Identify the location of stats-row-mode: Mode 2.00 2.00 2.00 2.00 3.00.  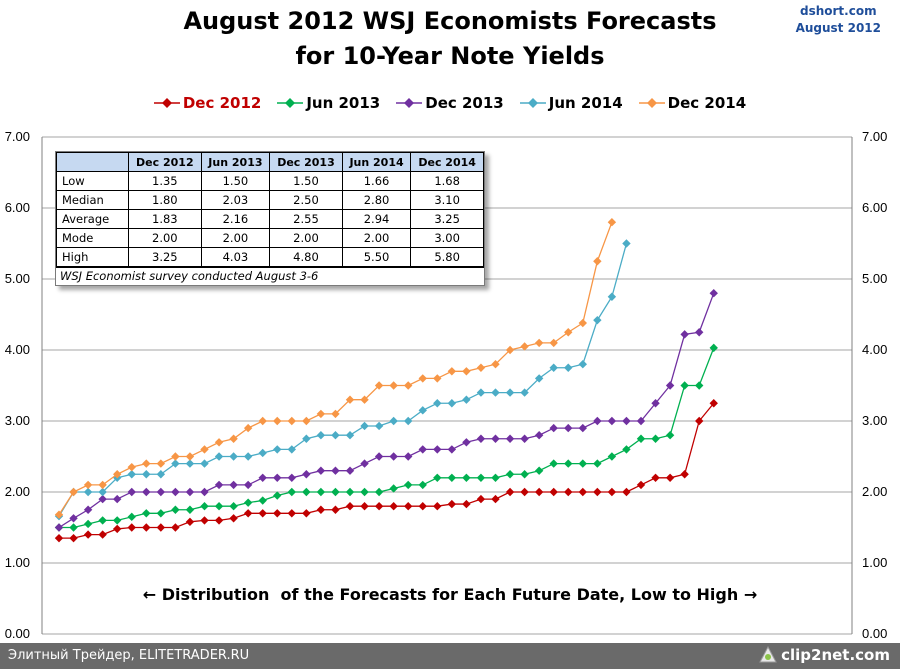
(270, 238).